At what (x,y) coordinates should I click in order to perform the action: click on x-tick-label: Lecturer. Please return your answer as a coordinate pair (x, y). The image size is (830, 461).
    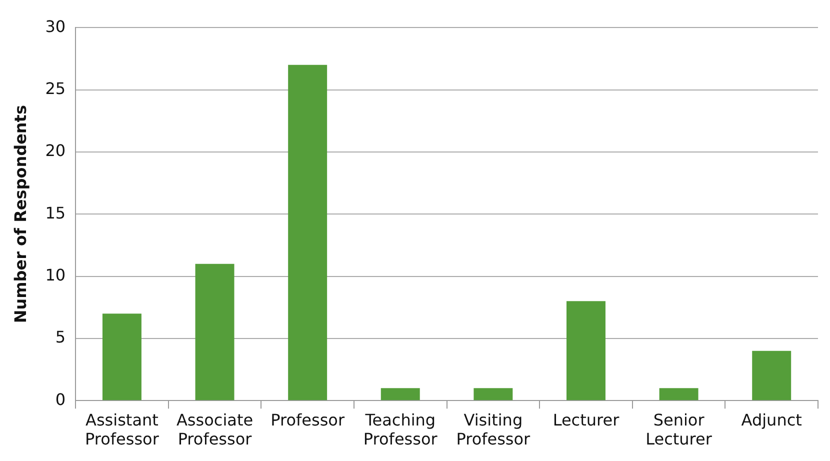
    Looking at the image, I should click on (586, 420).